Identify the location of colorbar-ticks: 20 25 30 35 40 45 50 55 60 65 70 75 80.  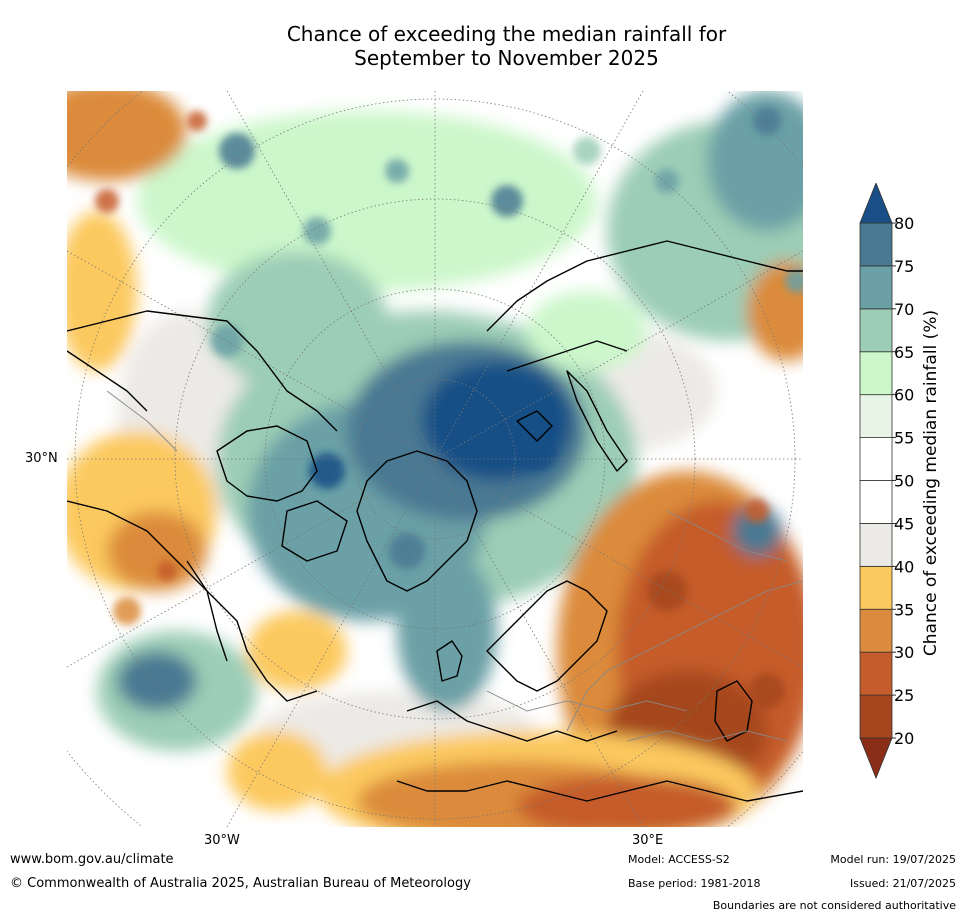
(903, 481).